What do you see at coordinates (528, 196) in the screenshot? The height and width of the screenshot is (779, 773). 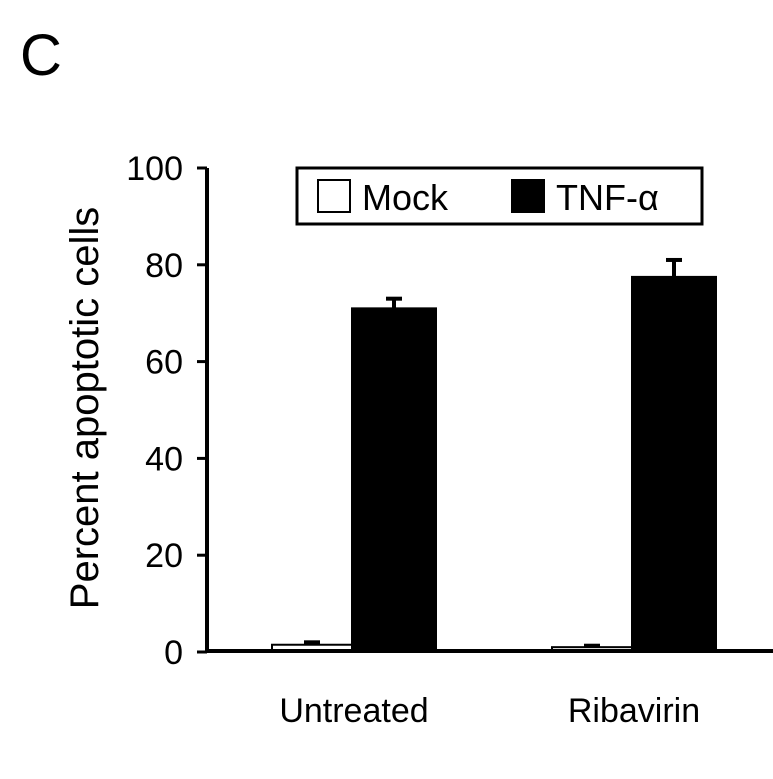 I see `legend-swatch-tnf` at bounding box center [528, 196].